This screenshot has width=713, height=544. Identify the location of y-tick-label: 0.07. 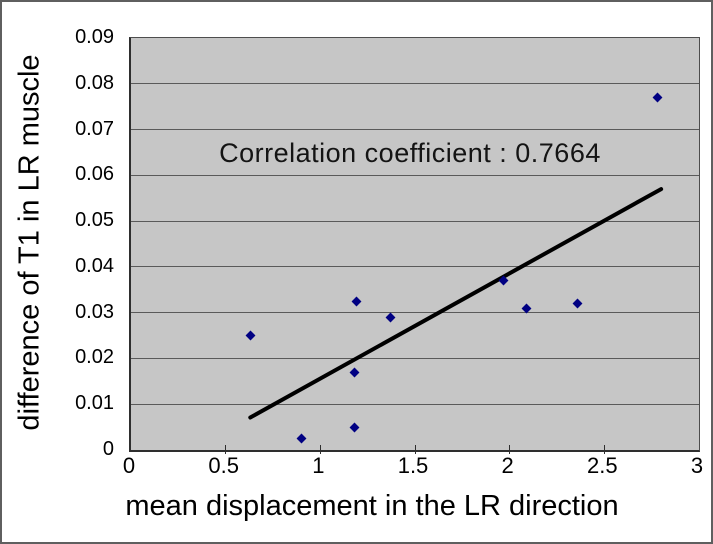
(94, 128).